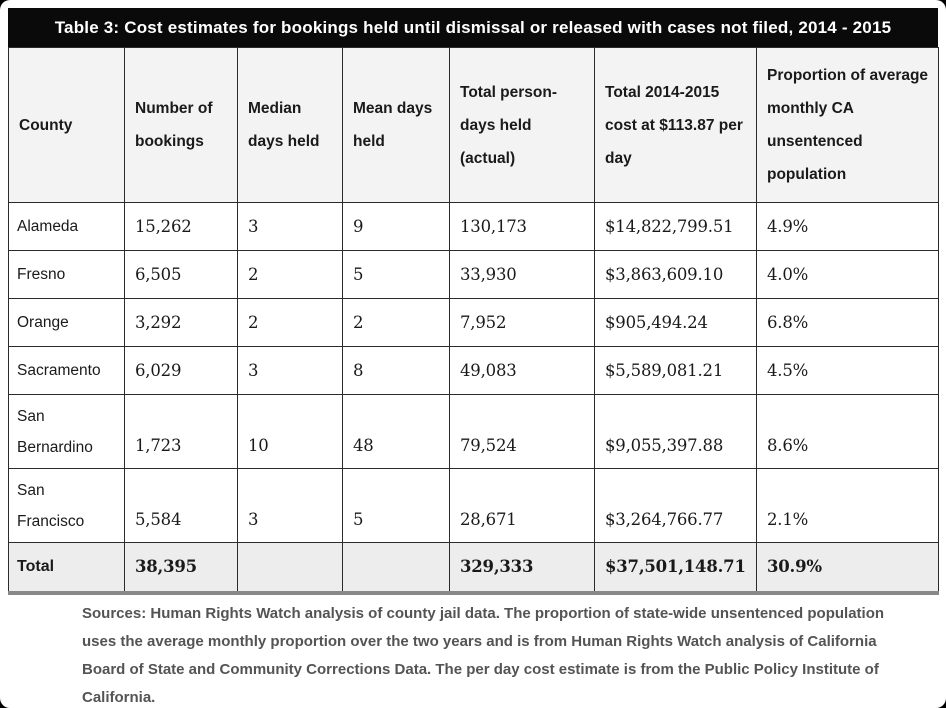 This screenshot has width=946, height=708. I want to click on cell-county: Orange, so click(66, 322).